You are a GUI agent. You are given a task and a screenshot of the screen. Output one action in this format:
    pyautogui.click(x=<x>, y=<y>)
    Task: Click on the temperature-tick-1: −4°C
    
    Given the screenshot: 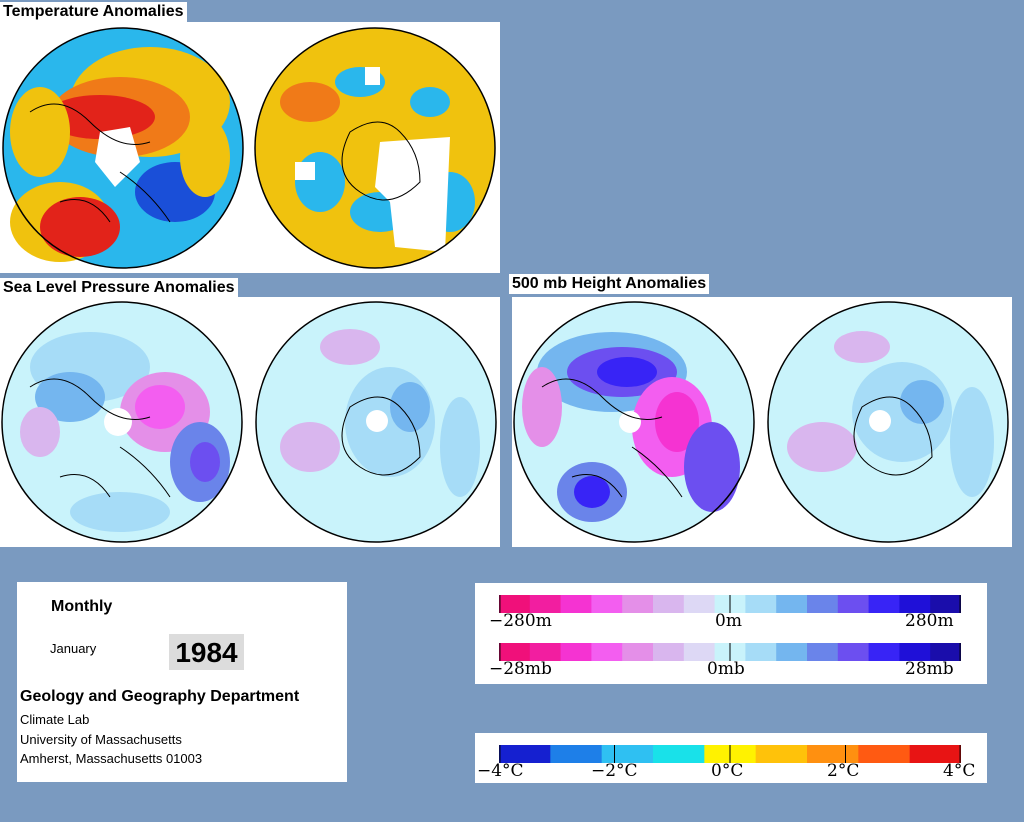 What is the action you would take?
    pyautogui.click(x=500, y=771)
    